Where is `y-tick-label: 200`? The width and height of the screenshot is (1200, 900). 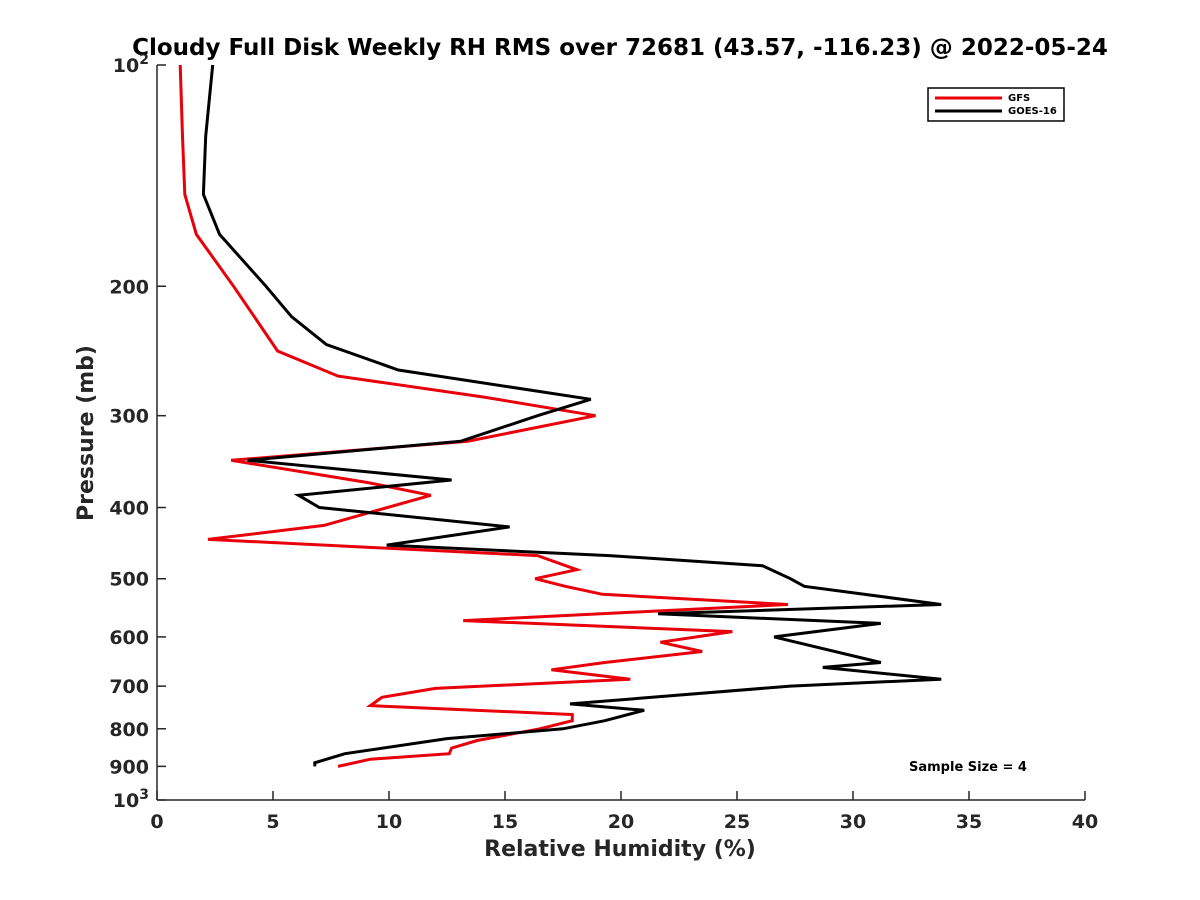
y-tick-label: 200 is located at coordinates (129, 287).